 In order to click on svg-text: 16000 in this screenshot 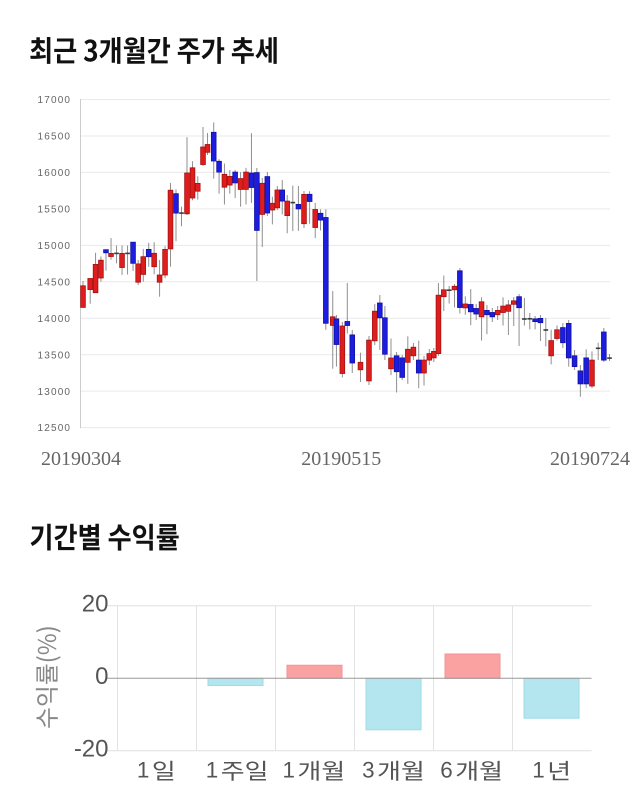, I will do `click(54, 173)`.